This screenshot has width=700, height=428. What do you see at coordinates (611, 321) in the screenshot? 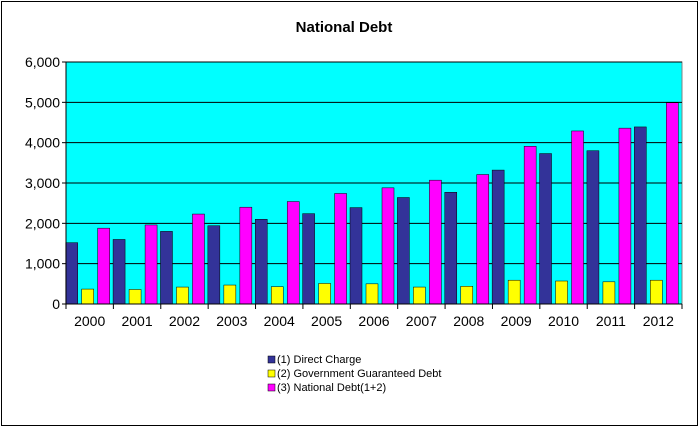
I see `x-tick-label: 2011` at bounding box center [611, 321].